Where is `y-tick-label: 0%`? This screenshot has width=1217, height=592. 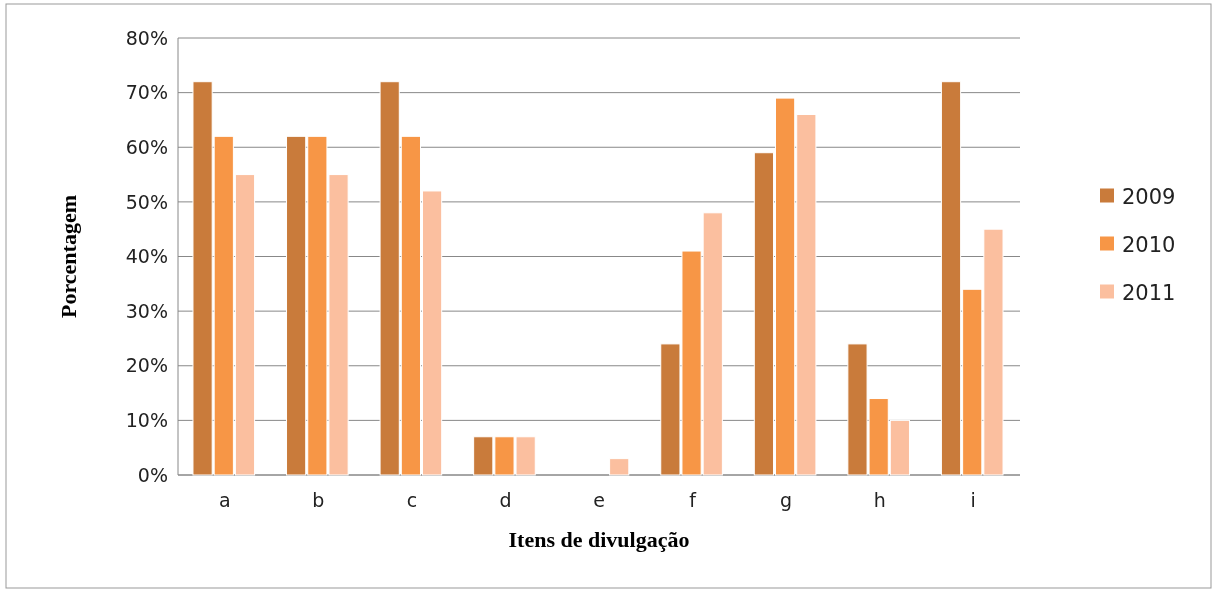 y-tick-label: 0% is located at coordinates (152, 474).